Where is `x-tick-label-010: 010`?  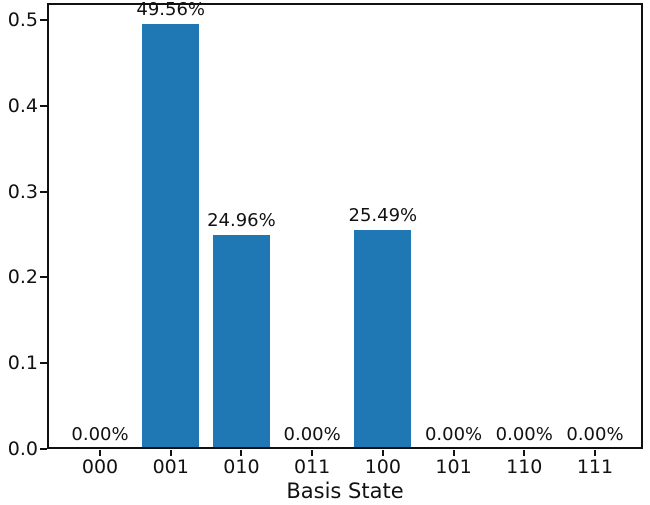 x-tick-label-010: 010 is located at coordinates (241, 467).